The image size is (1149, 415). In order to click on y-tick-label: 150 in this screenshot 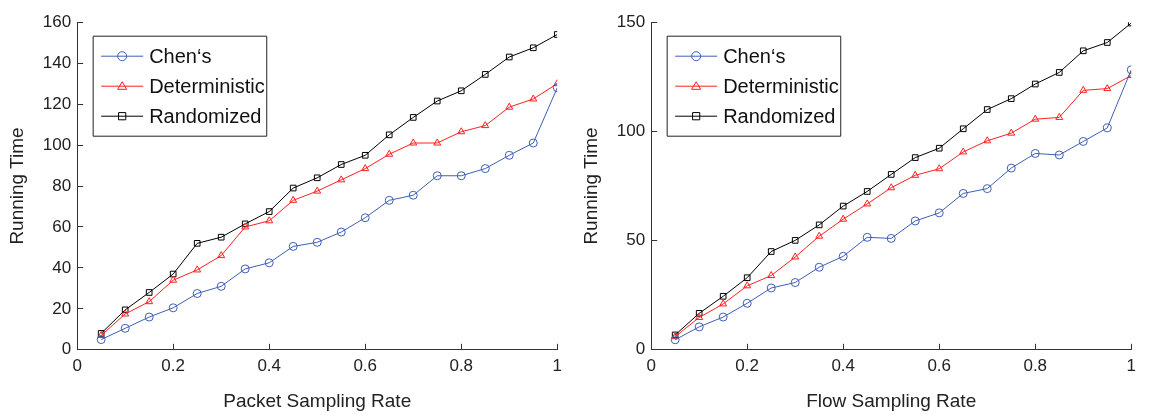, I will do `click(631, 21)`.